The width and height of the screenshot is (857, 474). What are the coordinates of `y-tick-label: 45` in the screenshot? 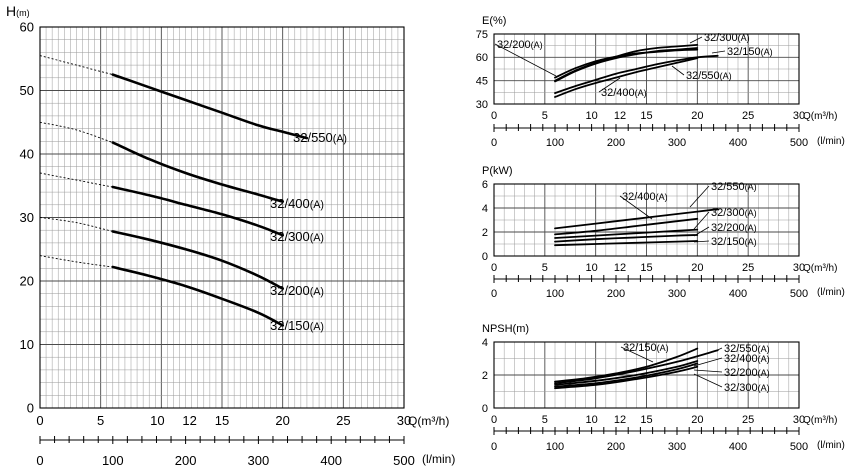 It's located at (482, 82).